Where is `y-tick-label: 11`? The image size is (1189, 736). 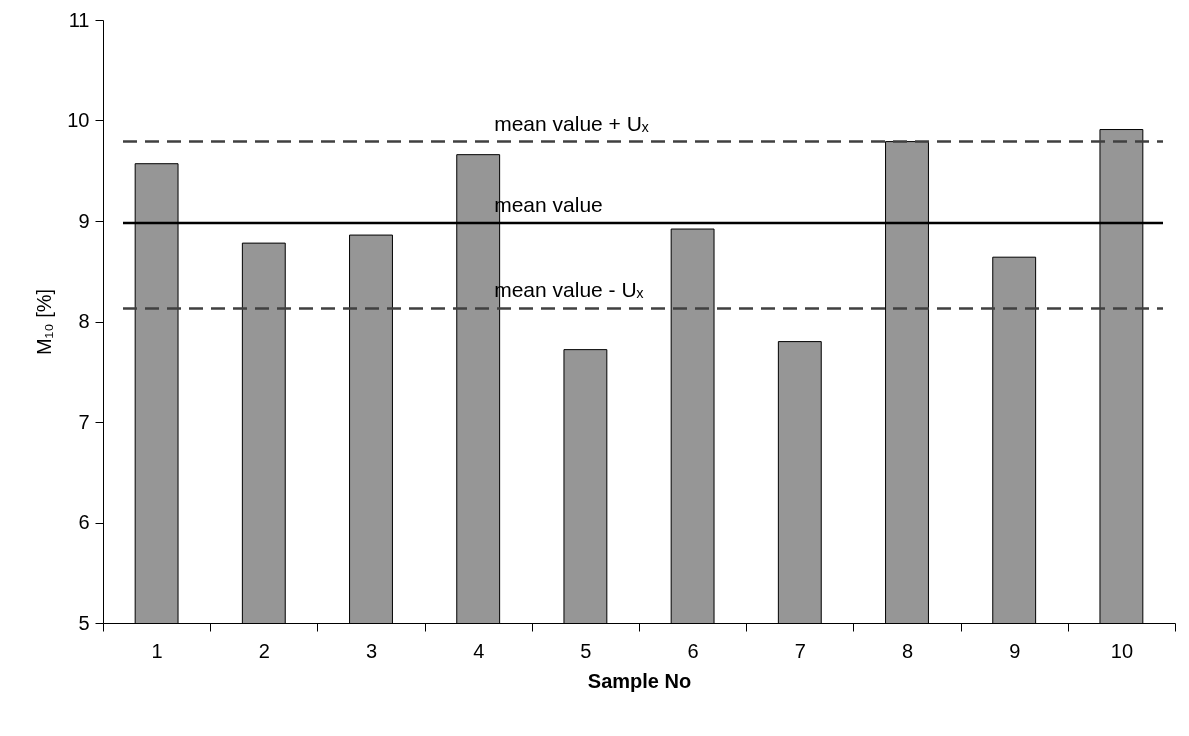
y-tick-label: 11 is located at coordinates (79, 19).